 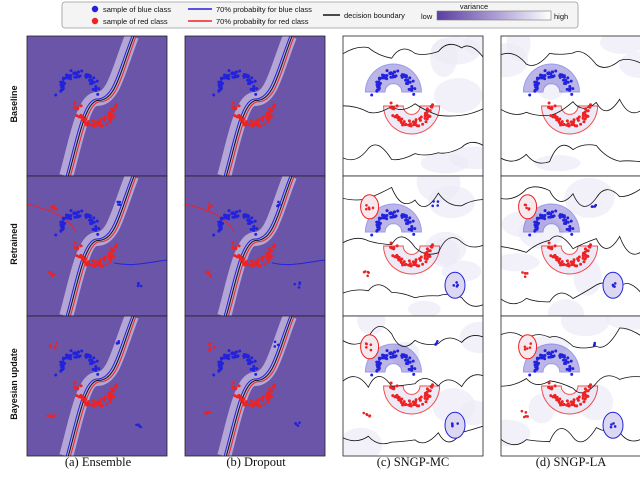 I want to click on red-probability-line, so click(x=103, y=386).